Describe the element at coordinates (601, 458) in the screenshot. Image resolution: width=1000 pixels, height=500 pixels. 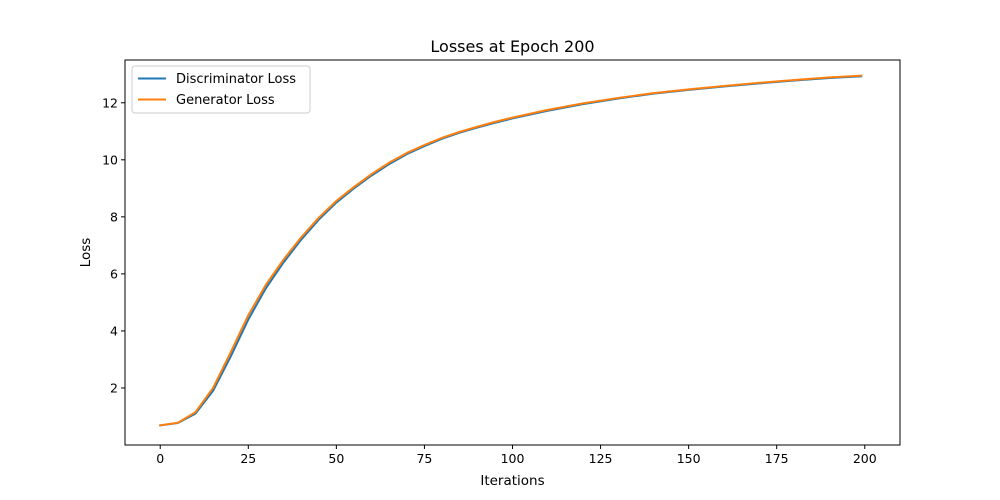
I see `x-tick-label: 125` at that location.